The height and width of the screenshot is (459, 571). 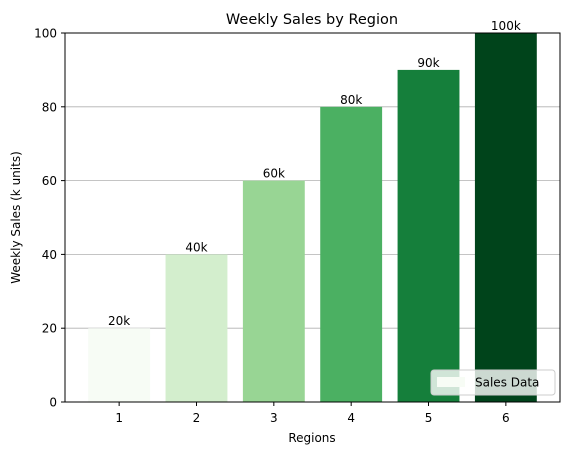 I want to click on x-tick-label: 2, so click(x=197, y=418).